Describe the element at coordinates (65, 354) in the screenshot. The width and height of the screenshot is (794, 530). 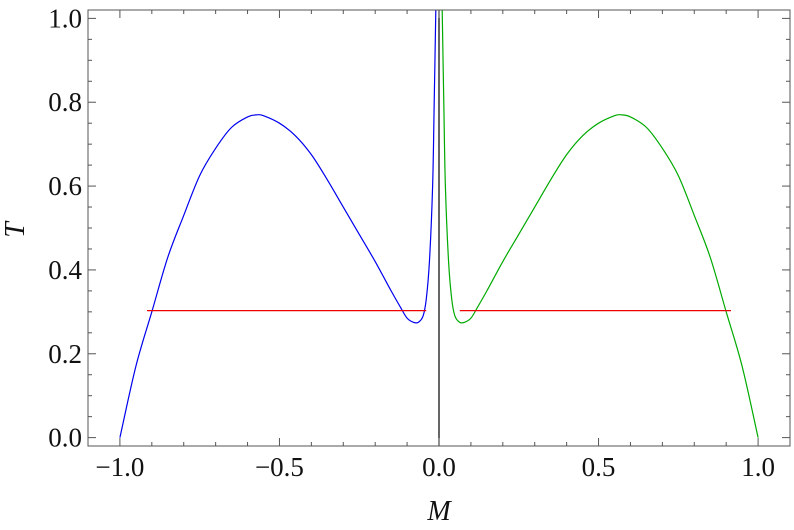
I see `y-tick-label: 0.2` at that location.